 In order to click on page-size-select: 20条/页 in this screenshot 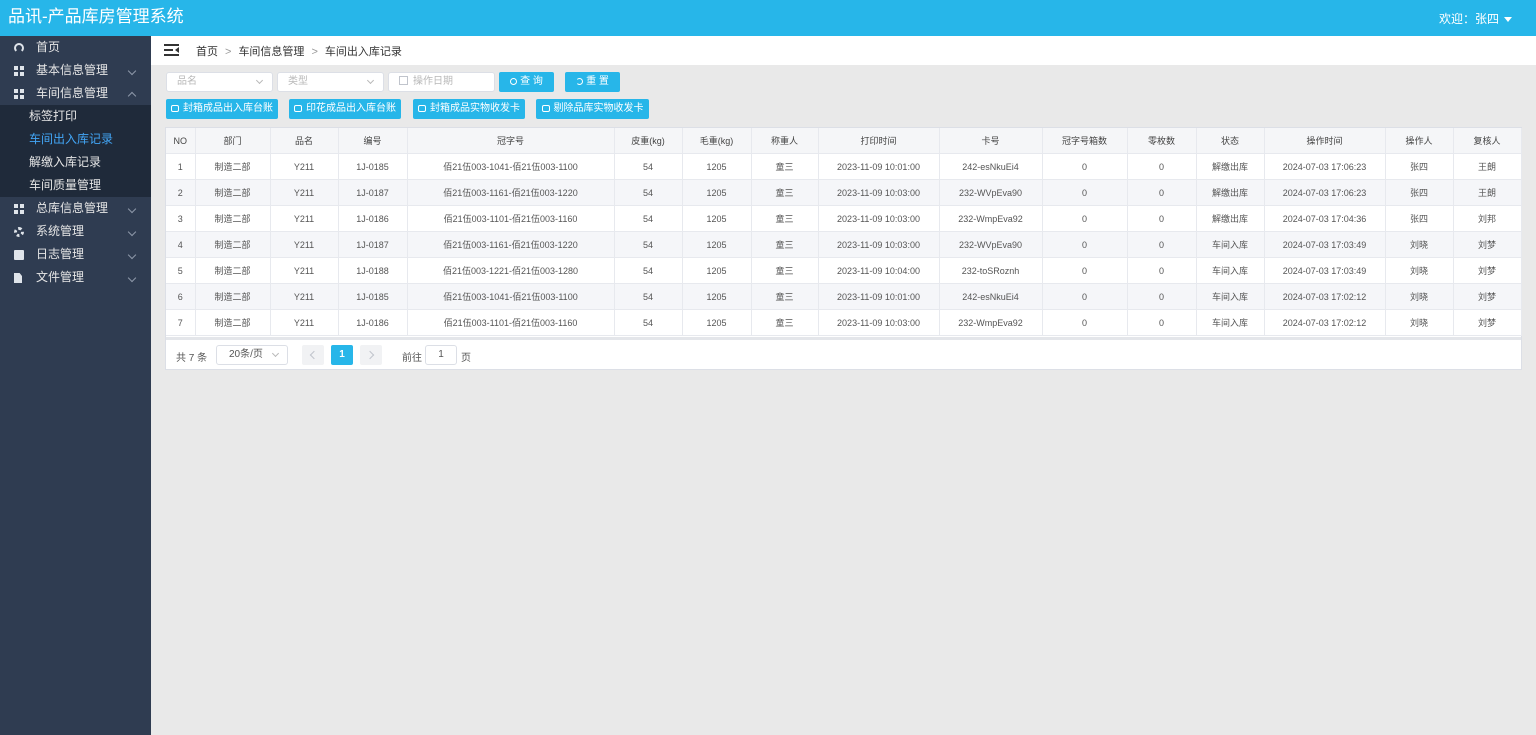, I will do `click(252, 355)`.